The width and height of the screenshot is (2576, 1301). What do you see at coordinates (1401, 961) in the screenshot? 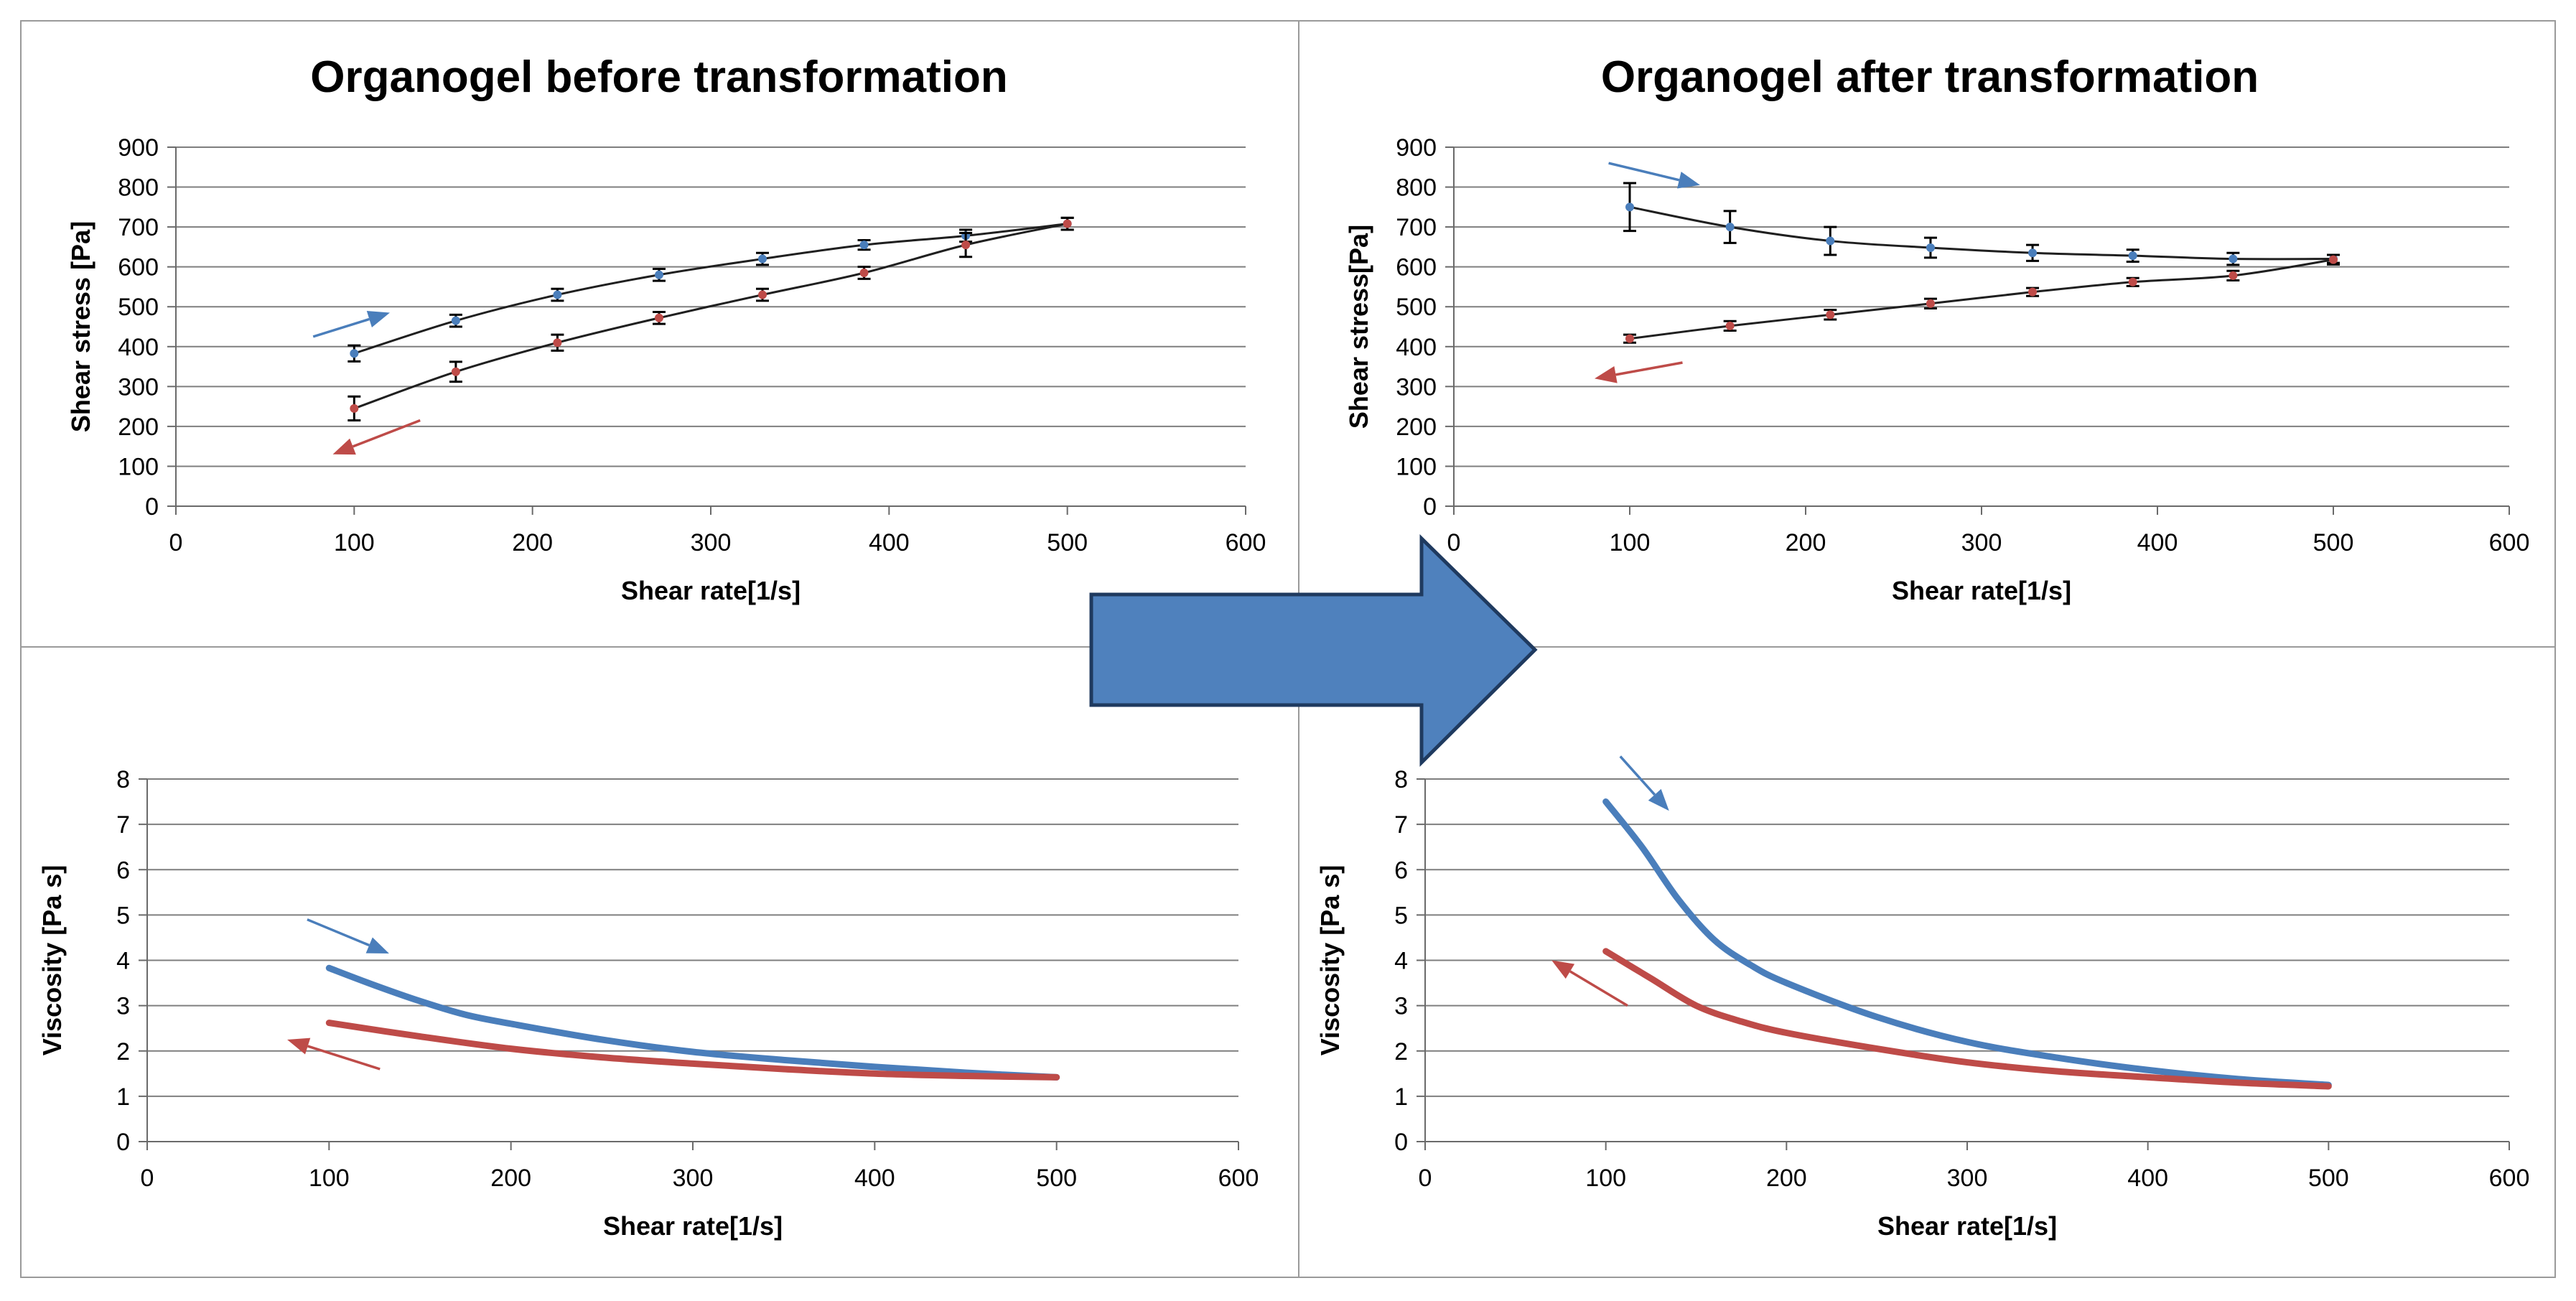
I see `y-tick-label: 4` at bounding box center [1401, 961].